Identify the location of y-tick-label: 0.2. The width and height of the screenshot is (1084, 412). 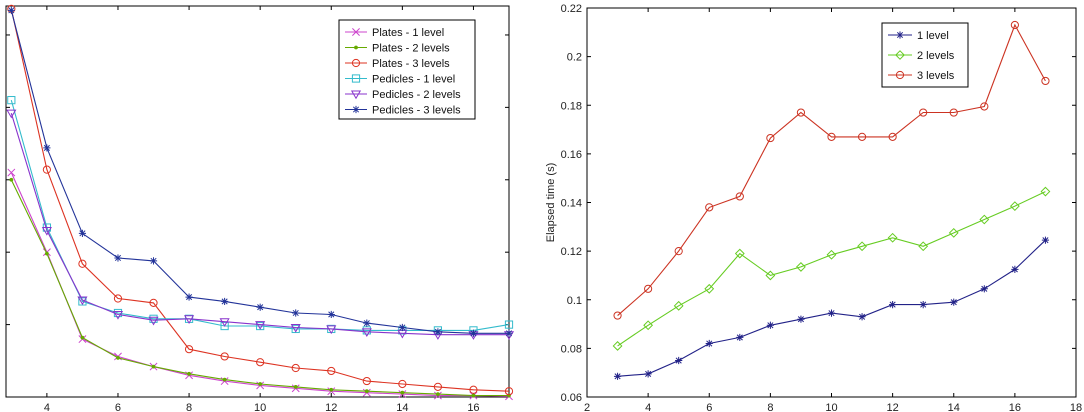
(574, 58).